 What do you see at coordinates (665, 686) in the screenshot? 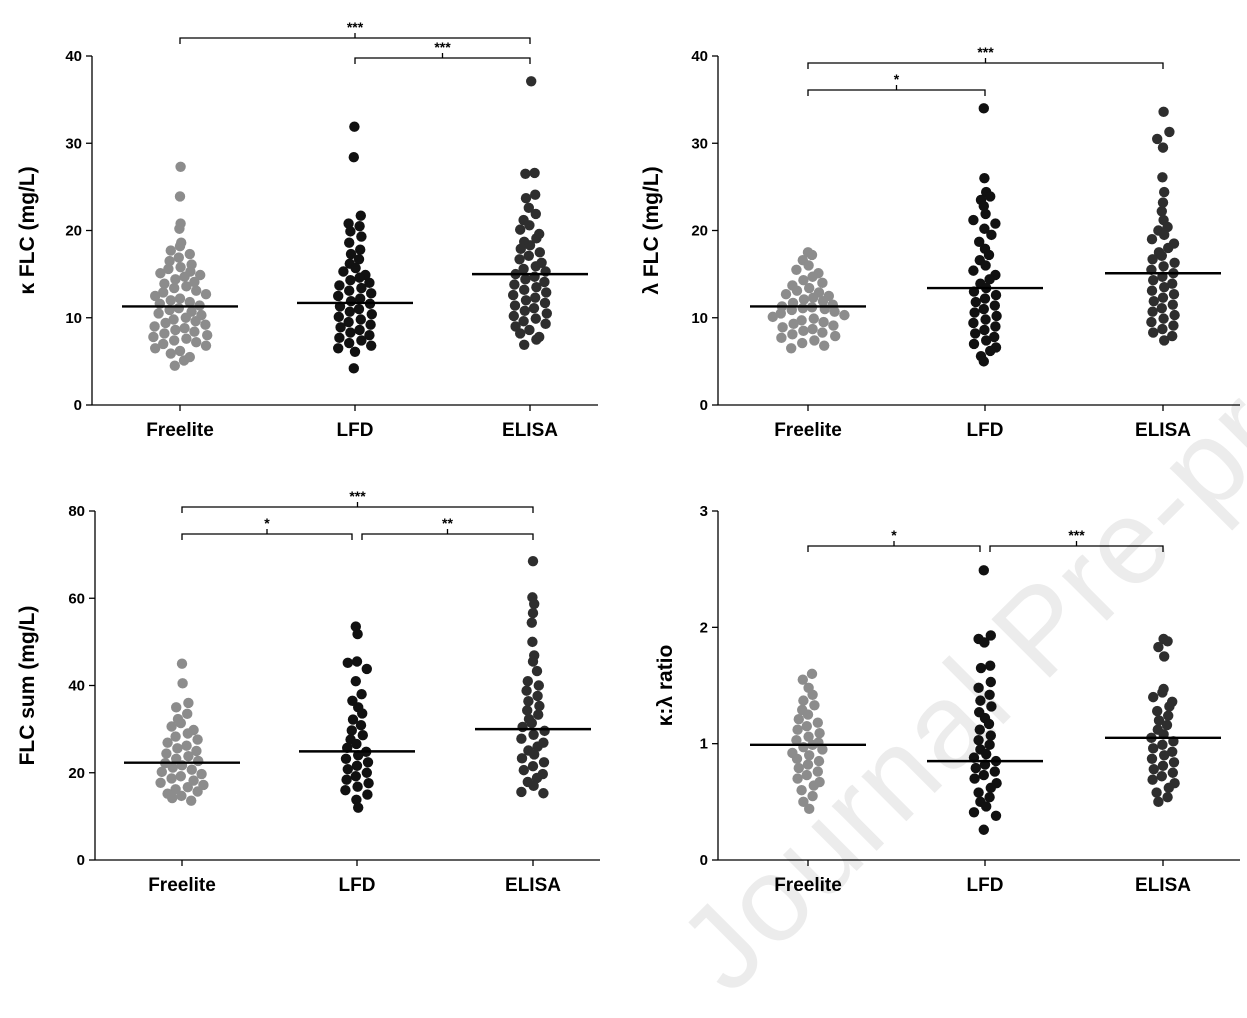
I see `y-axis-label: κ:λ ratio` at bounding box center [665, 686].